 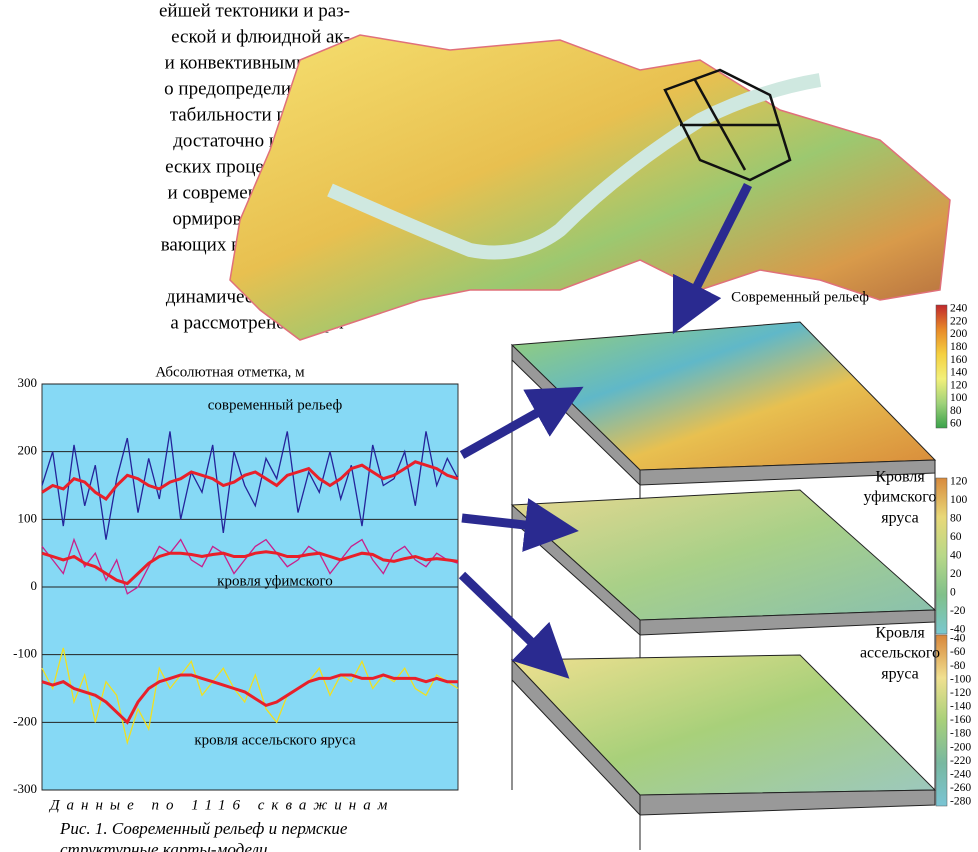 I want to click on text-line: ейшей тектоники и раз-, so click(x=254, y=10).